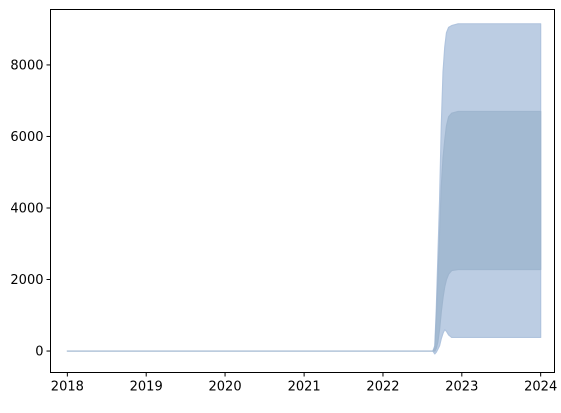  Describe the element at coordinates (67, 387) in the screenshot. I see `x-tick-label: 2018` at that location.